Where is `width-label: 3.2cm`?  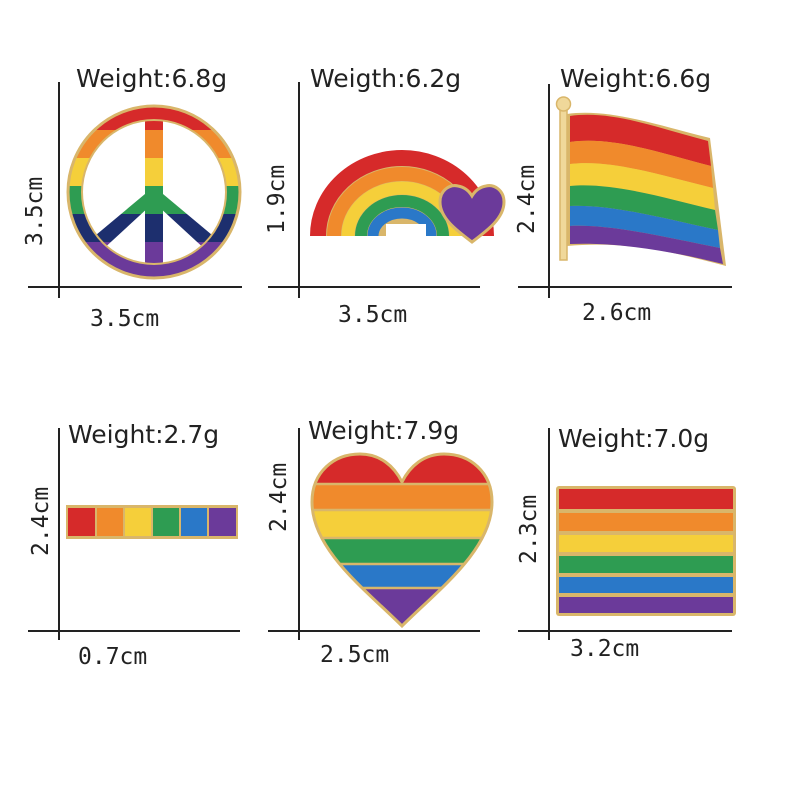
width-label: 3.2cm is located at coordinates (605, 649).